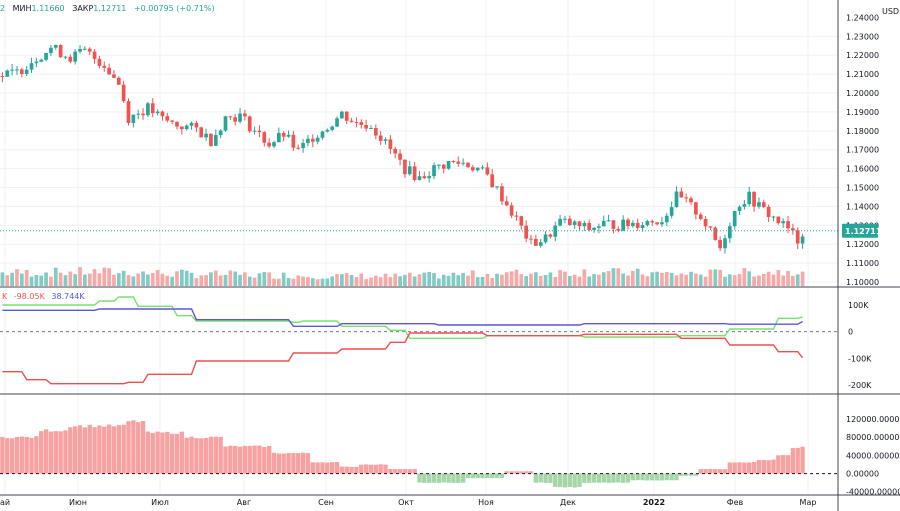 This screenshot has height=511, width=900. What do you see at coordinates (862, 150) in the screenshot?
I see `price-tick-label: 1.17000` at bounding box center [862, 150].